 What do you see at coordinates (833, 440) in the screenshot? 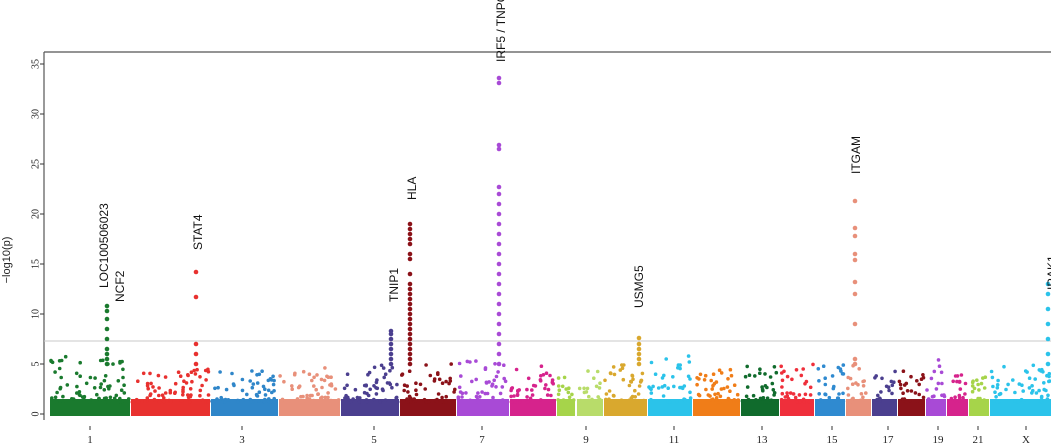
I see `x-tick-label: 15` at bounding box center [833, 440].